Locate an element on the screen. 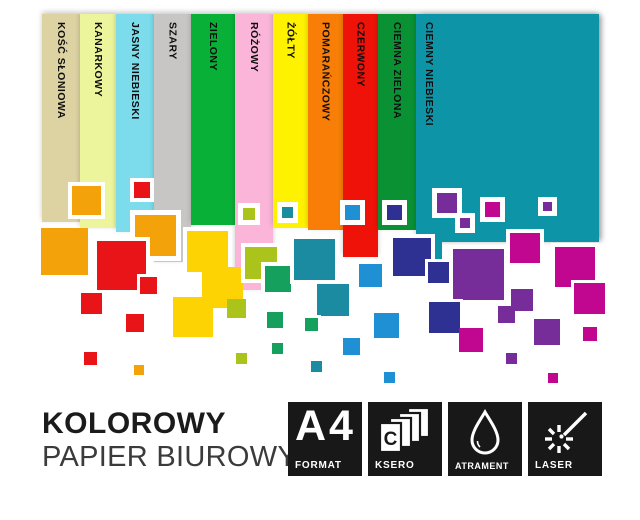  paper-stripe-green: ZIELONY is located at coordinates (213, 119).